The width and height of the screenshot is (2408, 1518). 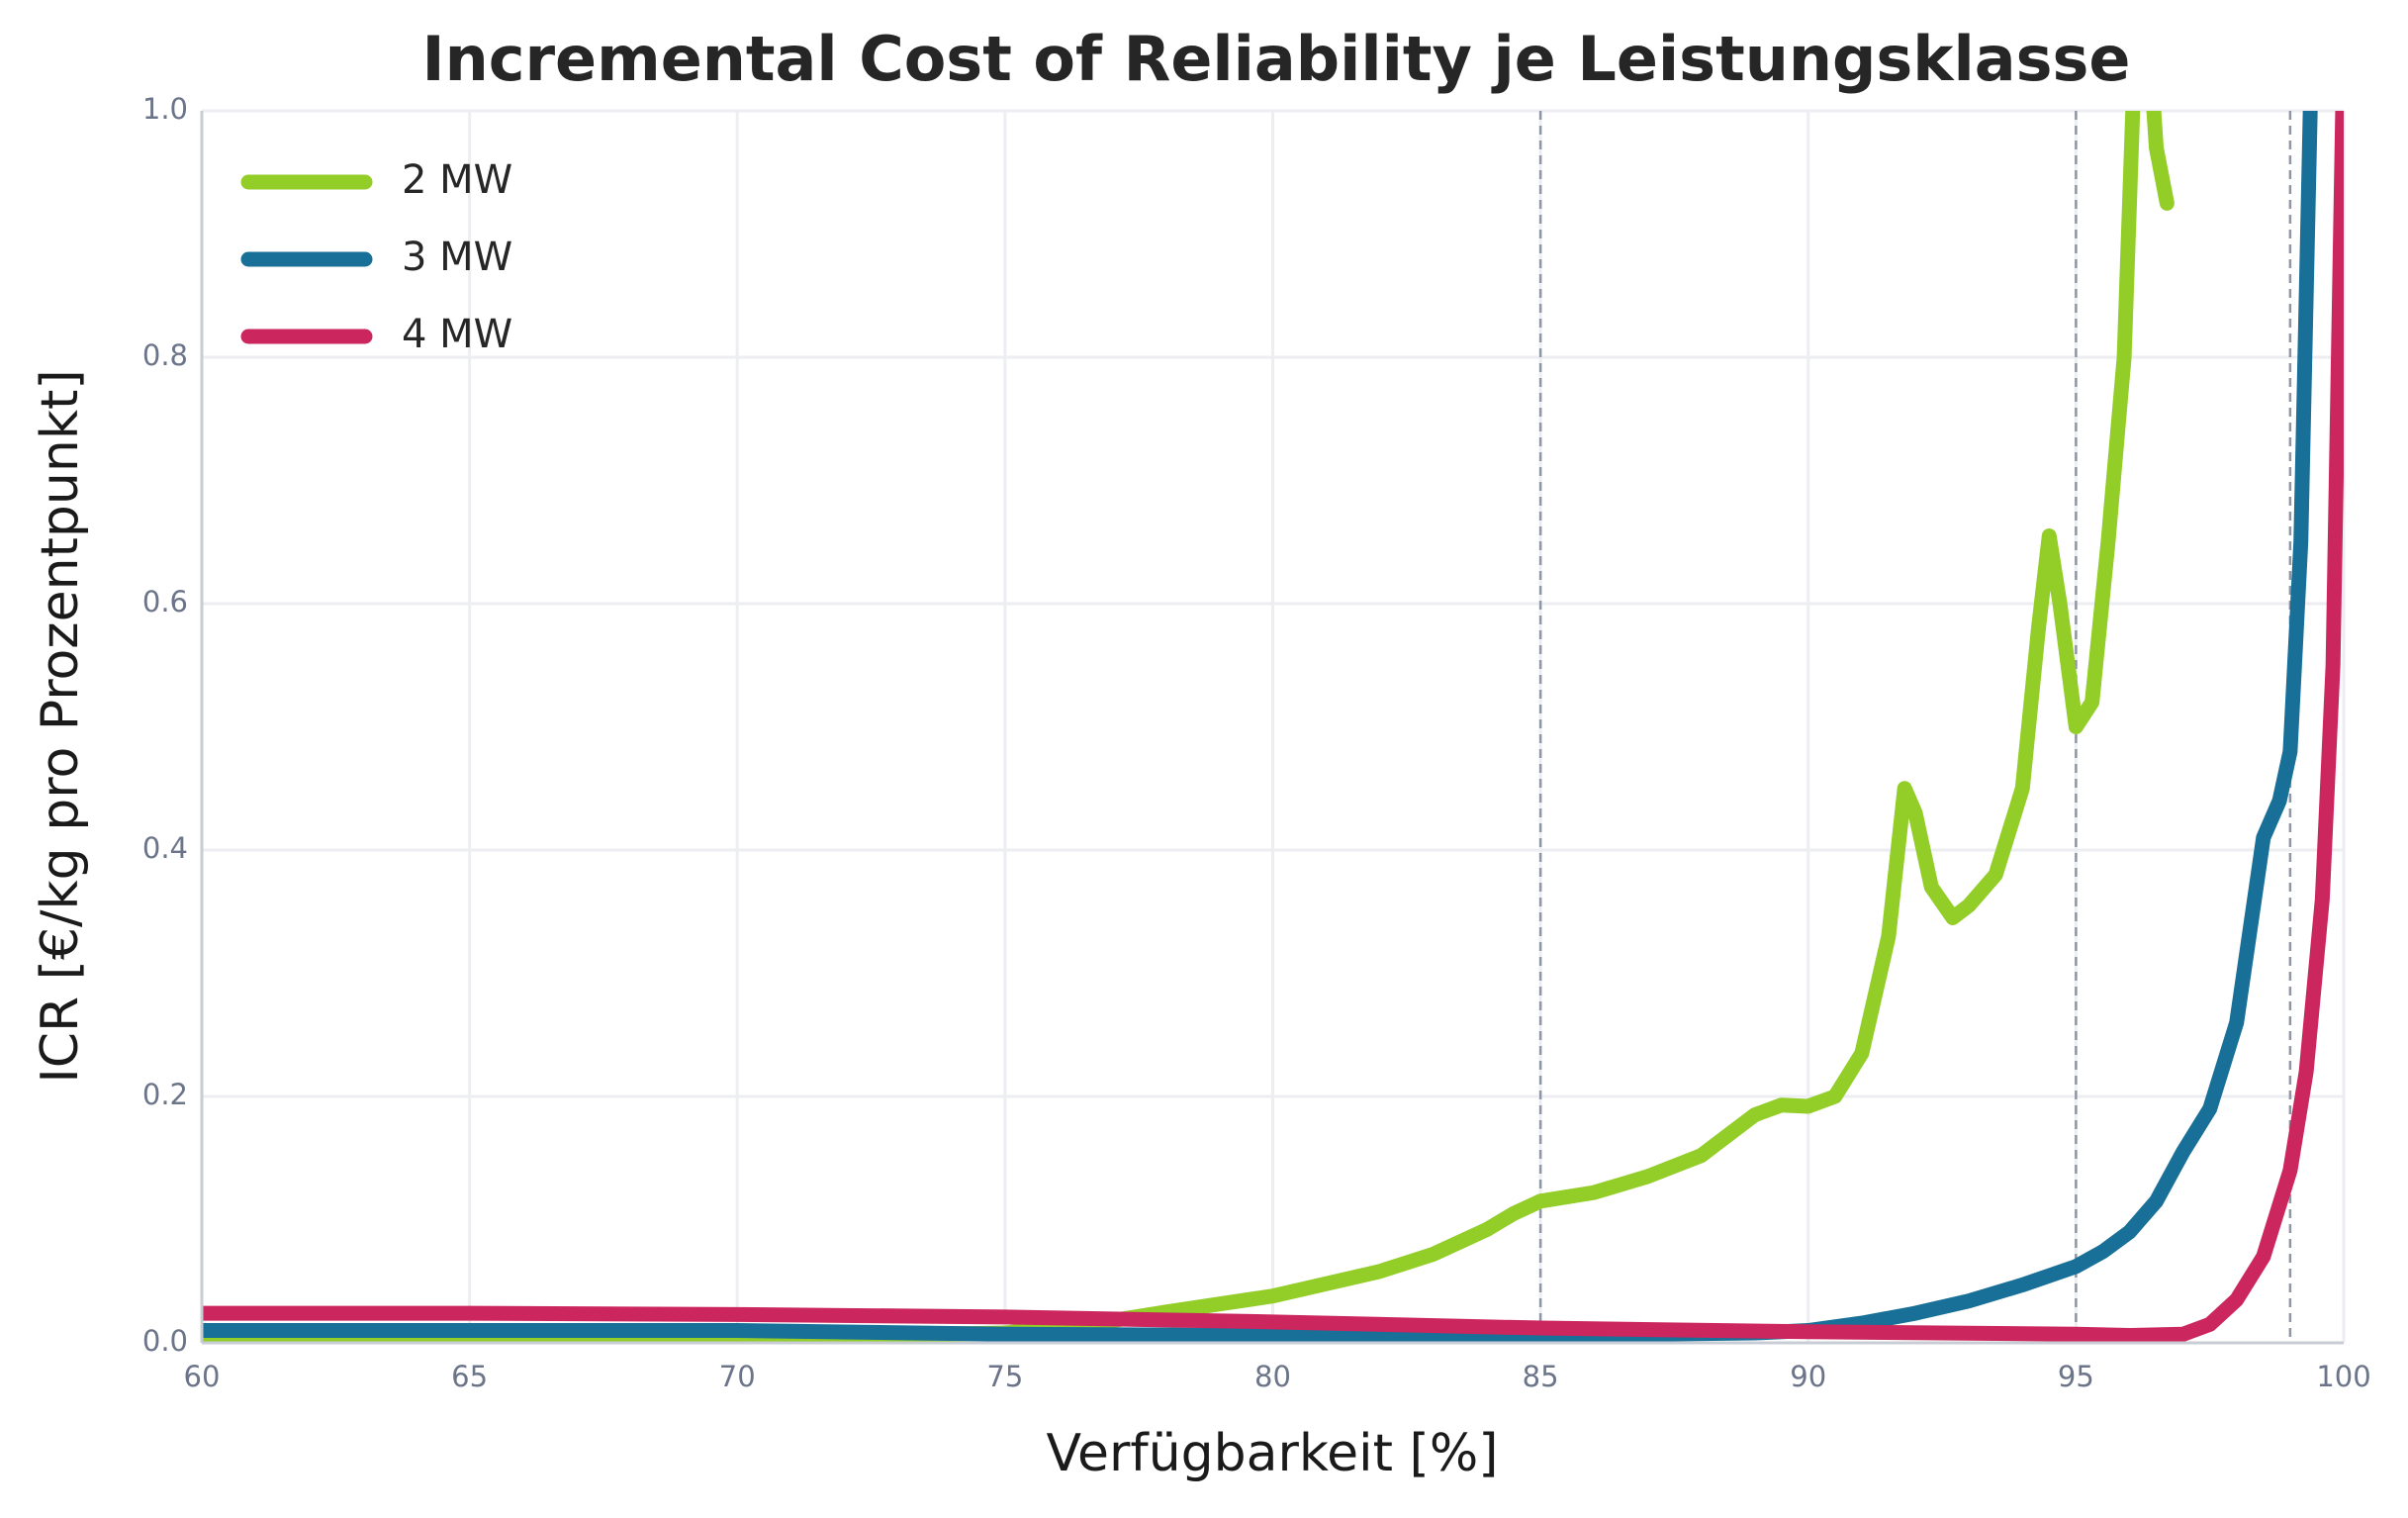 What do you see at coordinates (165, 1341) in the screenshot?
I see `y-tick-label: 0.0` at bounding box center [165, 1341].